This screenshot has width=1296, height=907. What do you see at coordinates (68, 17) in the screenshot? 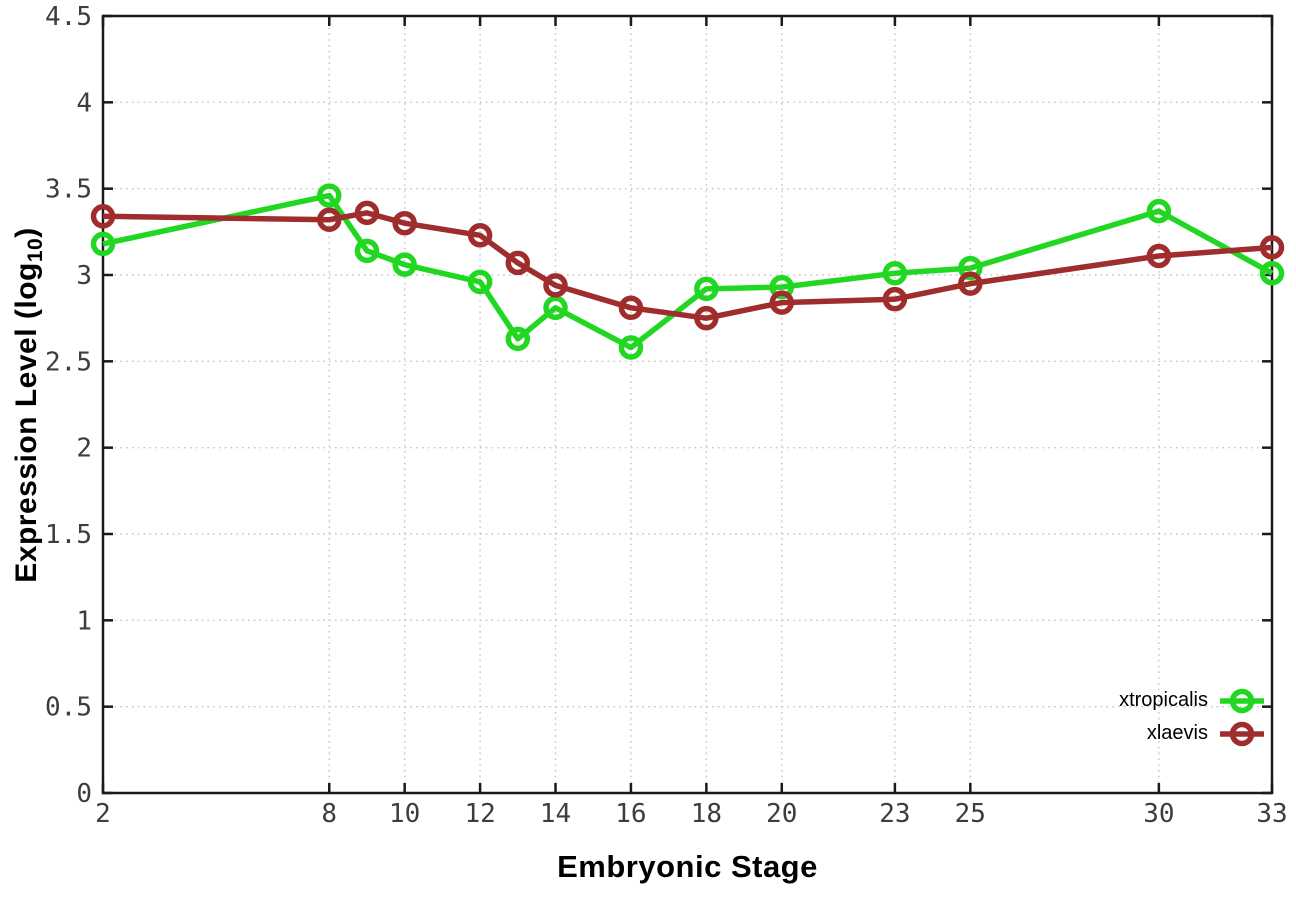
I see `y-tick-label: 4.5` at bounding box center [68, 17].